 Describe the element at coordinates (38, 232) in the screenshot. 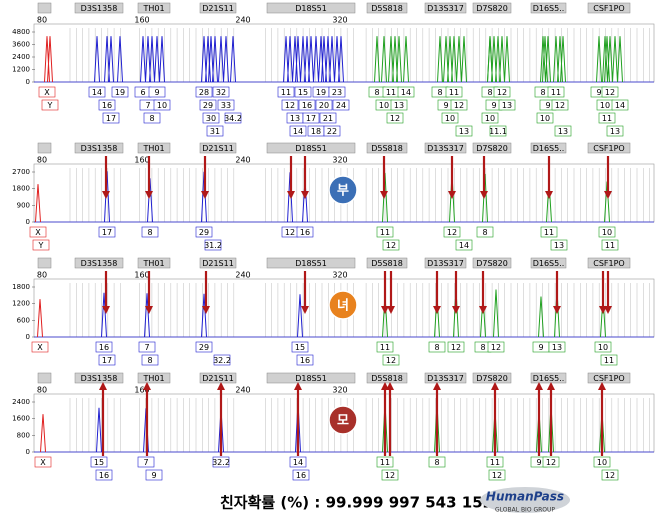

I see `allele-label: X` at that location.